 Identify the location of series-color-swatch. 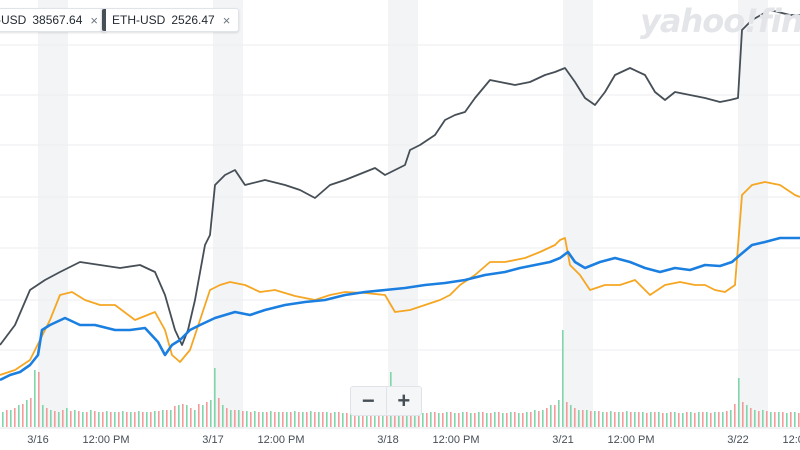
(104, 20).